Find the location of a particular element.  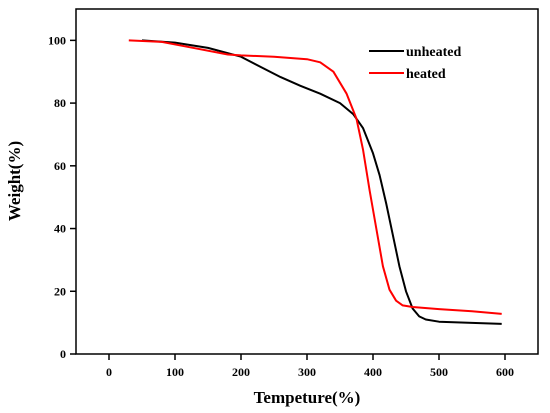

x-tick-label-0: 0 is located at coordinates (109, 372).